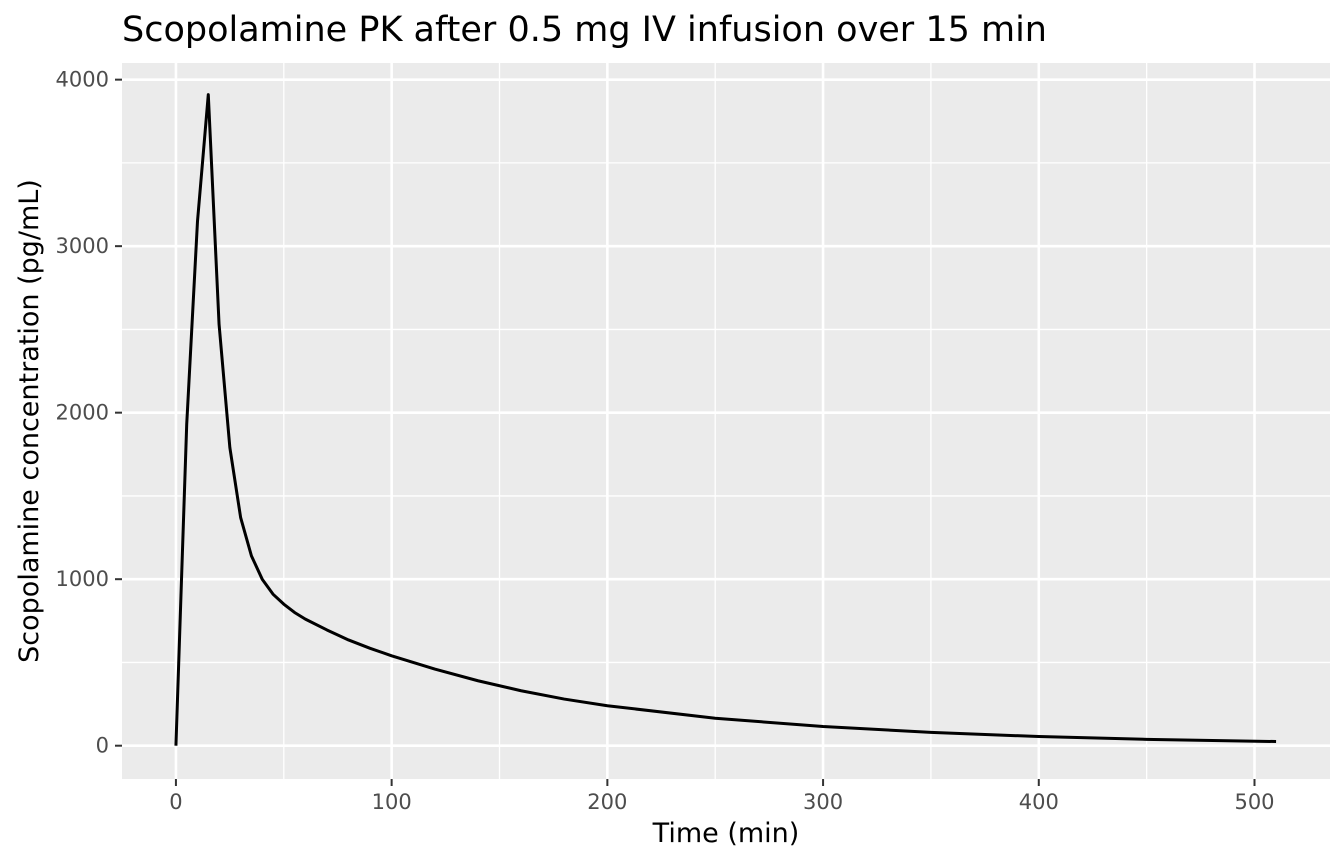  What do you see at coordinates (82, 413) in the screenshot?
I see `y-tick-label: 2000` at bounding box center [82, 413].